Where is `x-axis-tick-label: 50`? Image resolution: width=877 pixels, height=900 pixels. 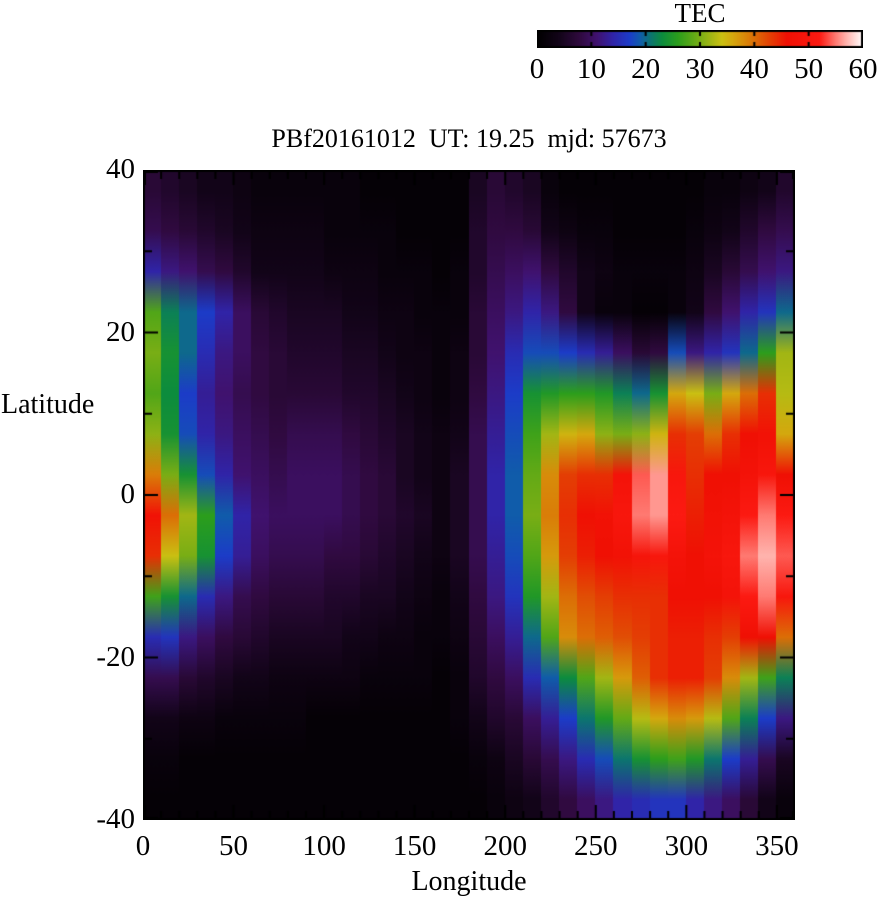 x-axis-tick-label: 50 is located at coordinates (234, 846).